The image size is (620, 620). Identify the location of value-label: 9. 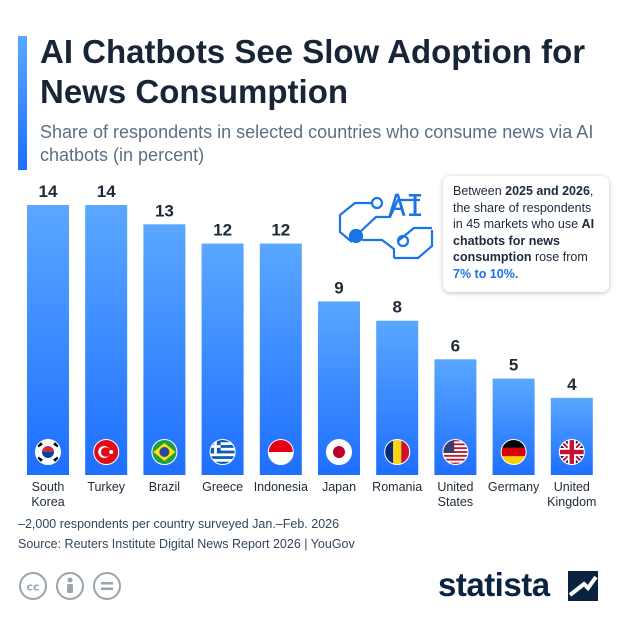
(338, 287).